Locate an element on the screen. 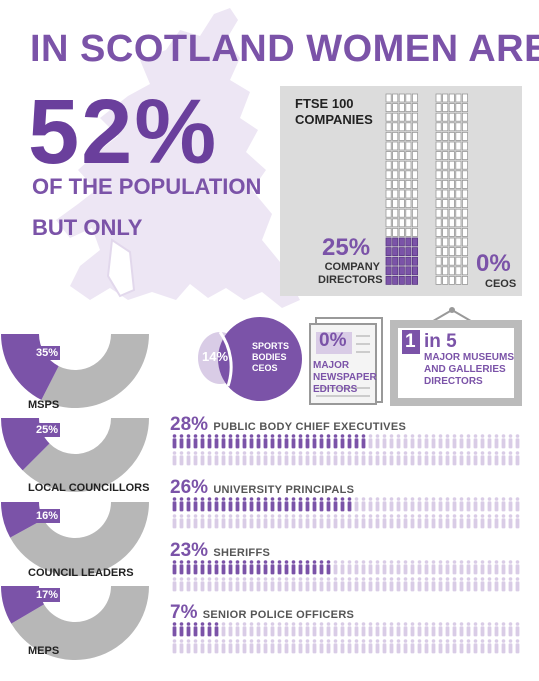  stat-title-police: 7% SENIOR POLICE OFFICERS is located at coordinates (262, 613).